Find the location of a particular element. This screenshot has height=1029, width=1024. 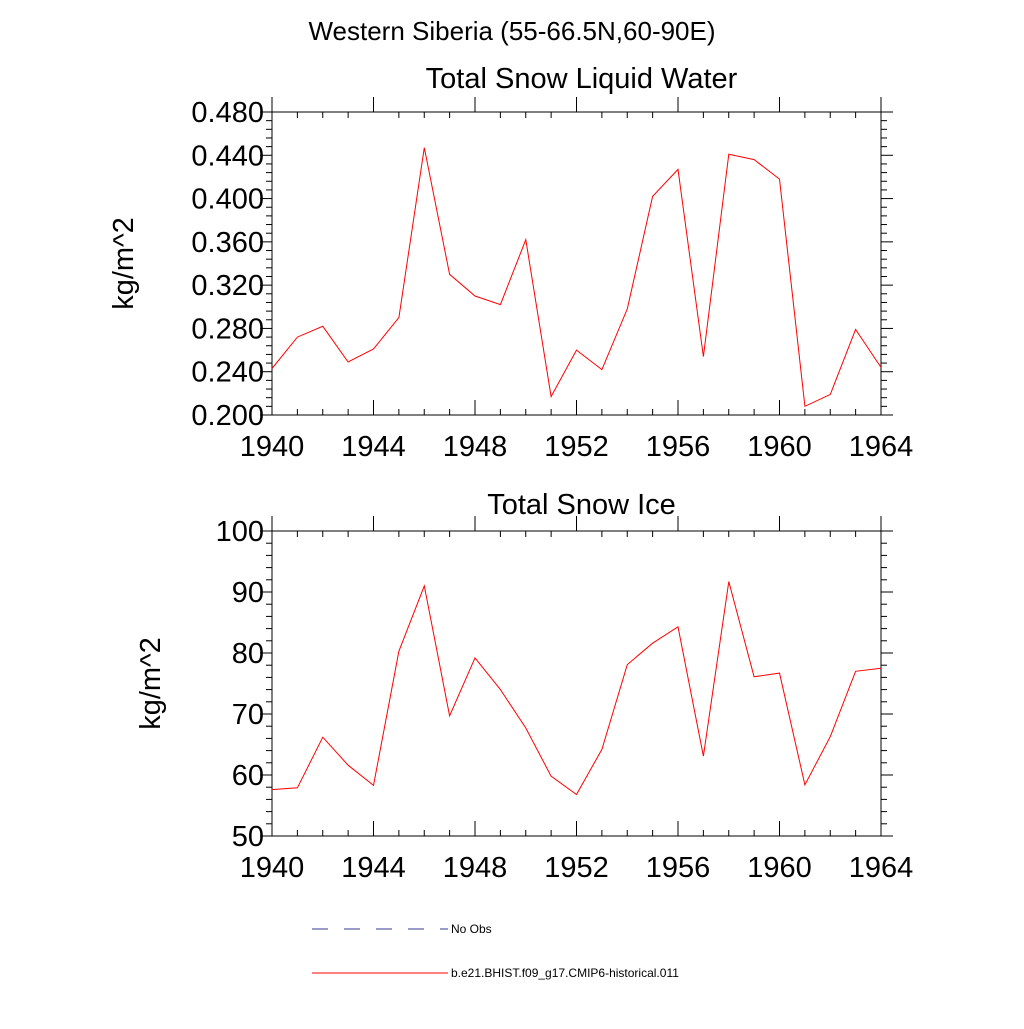

chart1-title: Total Snow Liquid Water is located at coordinates (582, 79).